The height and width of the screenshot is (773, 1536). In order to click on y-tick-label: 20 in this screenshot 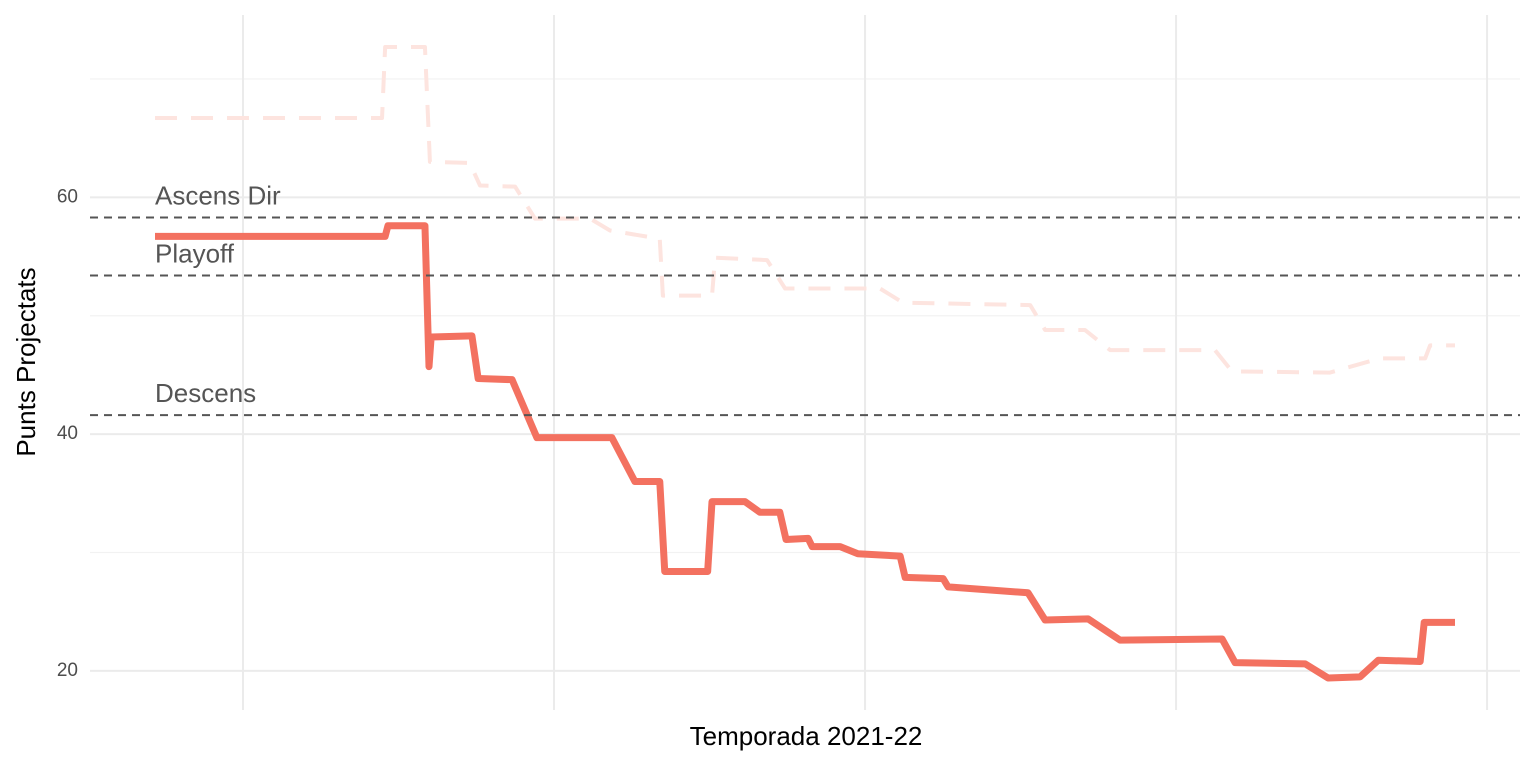, I will do `click(67, 670)`.